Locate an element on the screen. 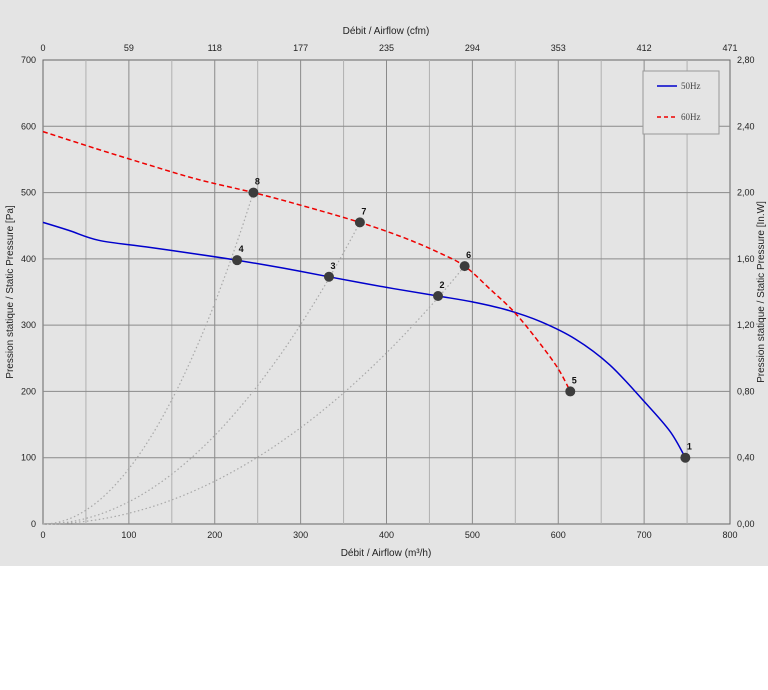 Image resolution: width=768 pixels, height=690 pixels. operating-point-label: 5 is located at coordinates (574, 380).